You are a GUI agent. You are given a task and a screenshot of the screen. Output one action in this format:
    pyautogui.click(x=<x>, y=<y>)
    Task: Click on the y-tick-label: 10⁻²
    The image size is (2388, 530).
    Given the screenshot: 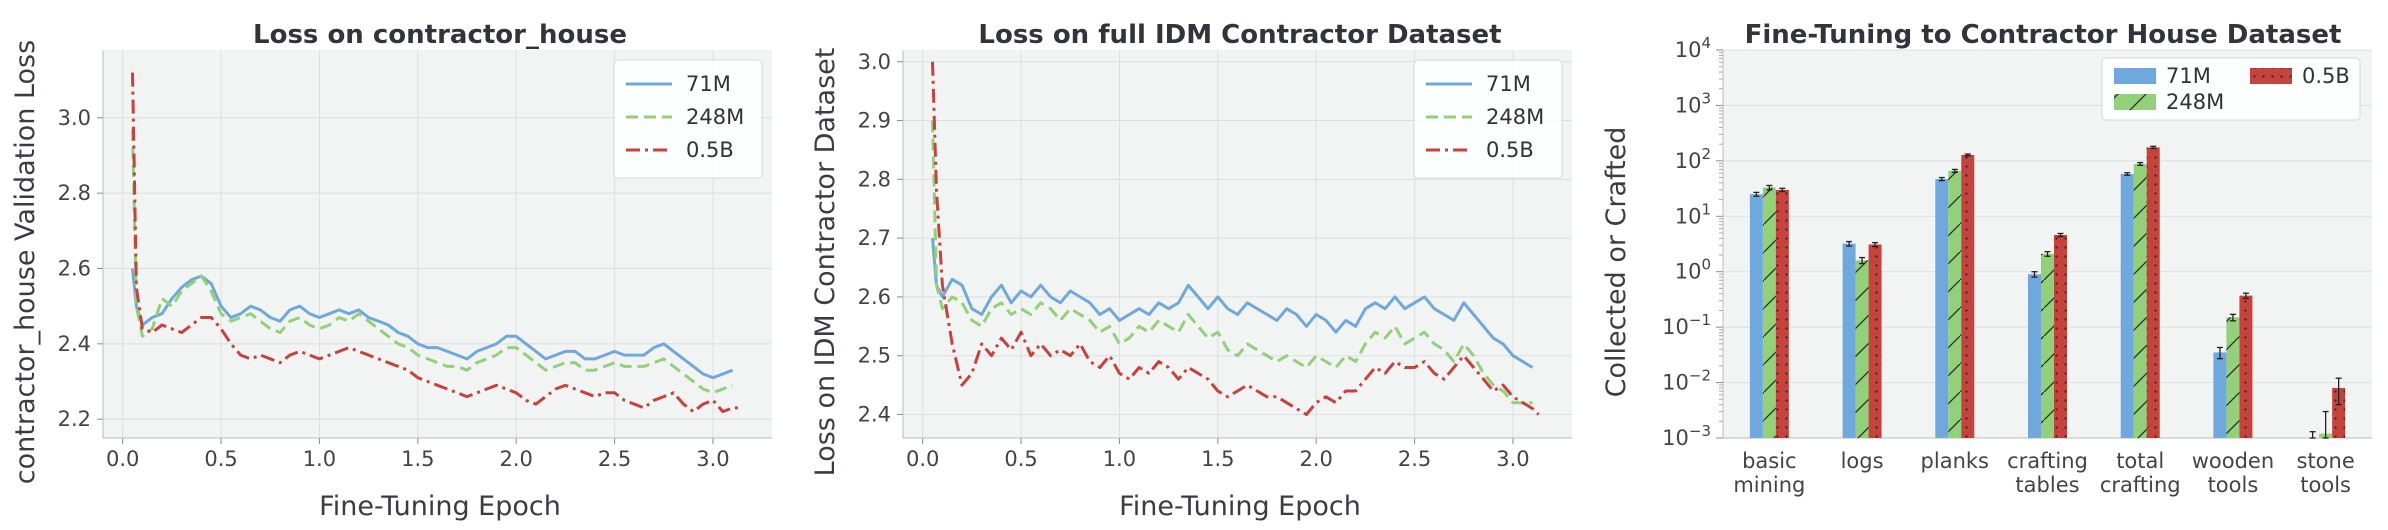 What is the action you would take?
    pyautogui.click(x=1686, y=381)
    